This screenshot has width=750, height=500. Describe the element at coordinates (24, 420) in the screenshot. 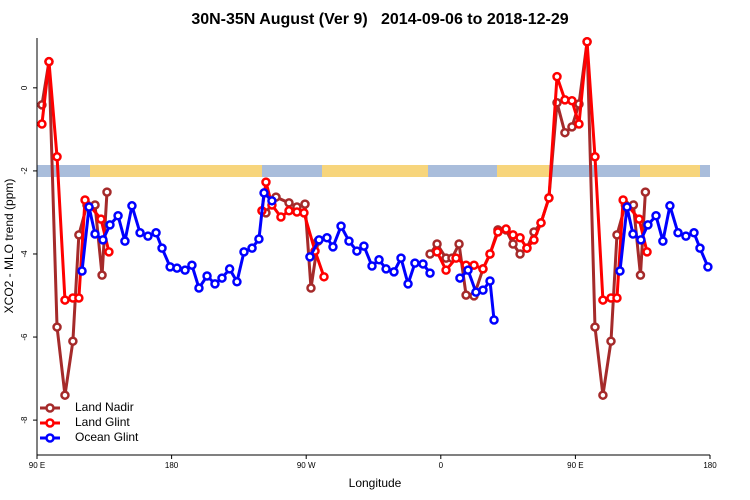

I see `y-tick-label: -8` at that location.